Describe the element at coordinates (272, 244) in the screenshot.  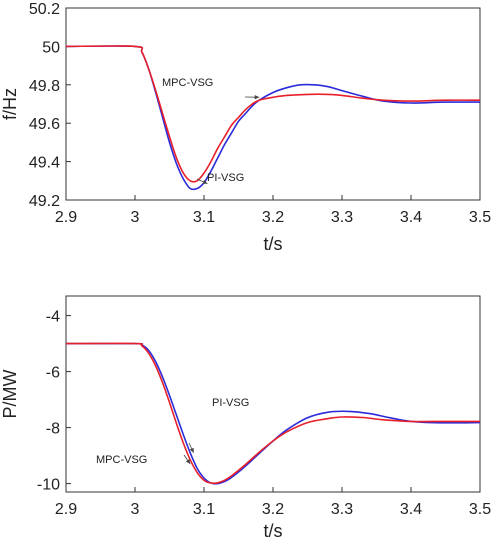
I see `frequency-x-axis-label: t/s` at that location.